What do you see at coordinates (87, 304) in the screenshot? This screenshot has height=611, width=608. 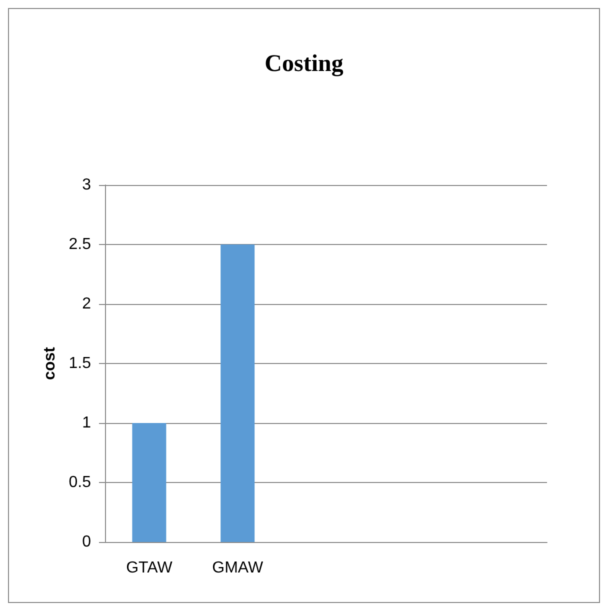 I see `y-tick-label: 2` at bounding box center [87, 304].